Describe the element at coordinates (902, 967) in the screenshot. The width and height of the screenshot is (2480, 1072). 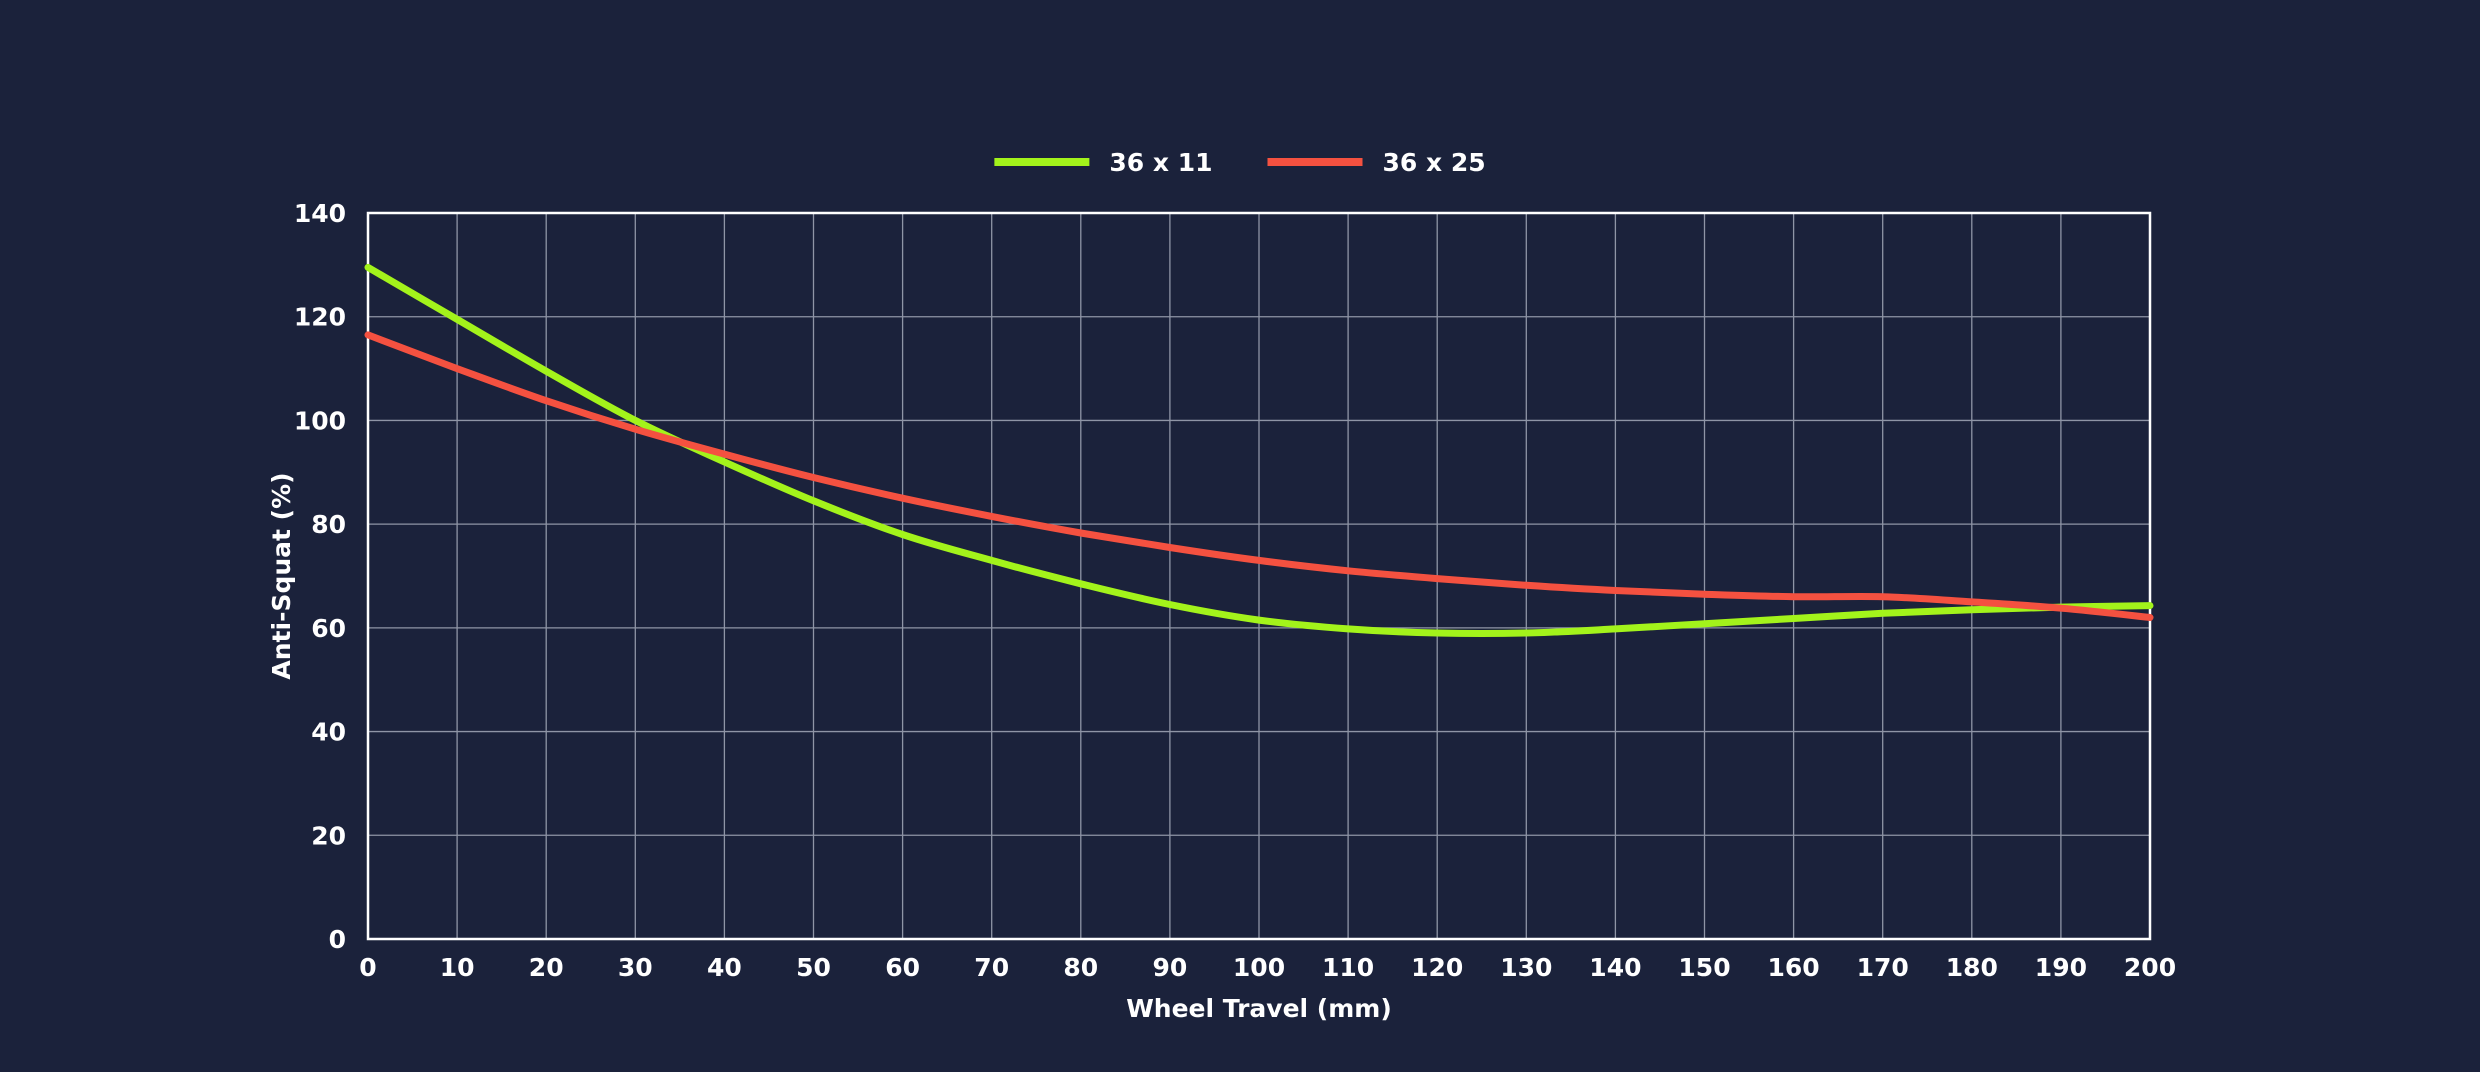
I see `x-tick-label: 60` at that location.